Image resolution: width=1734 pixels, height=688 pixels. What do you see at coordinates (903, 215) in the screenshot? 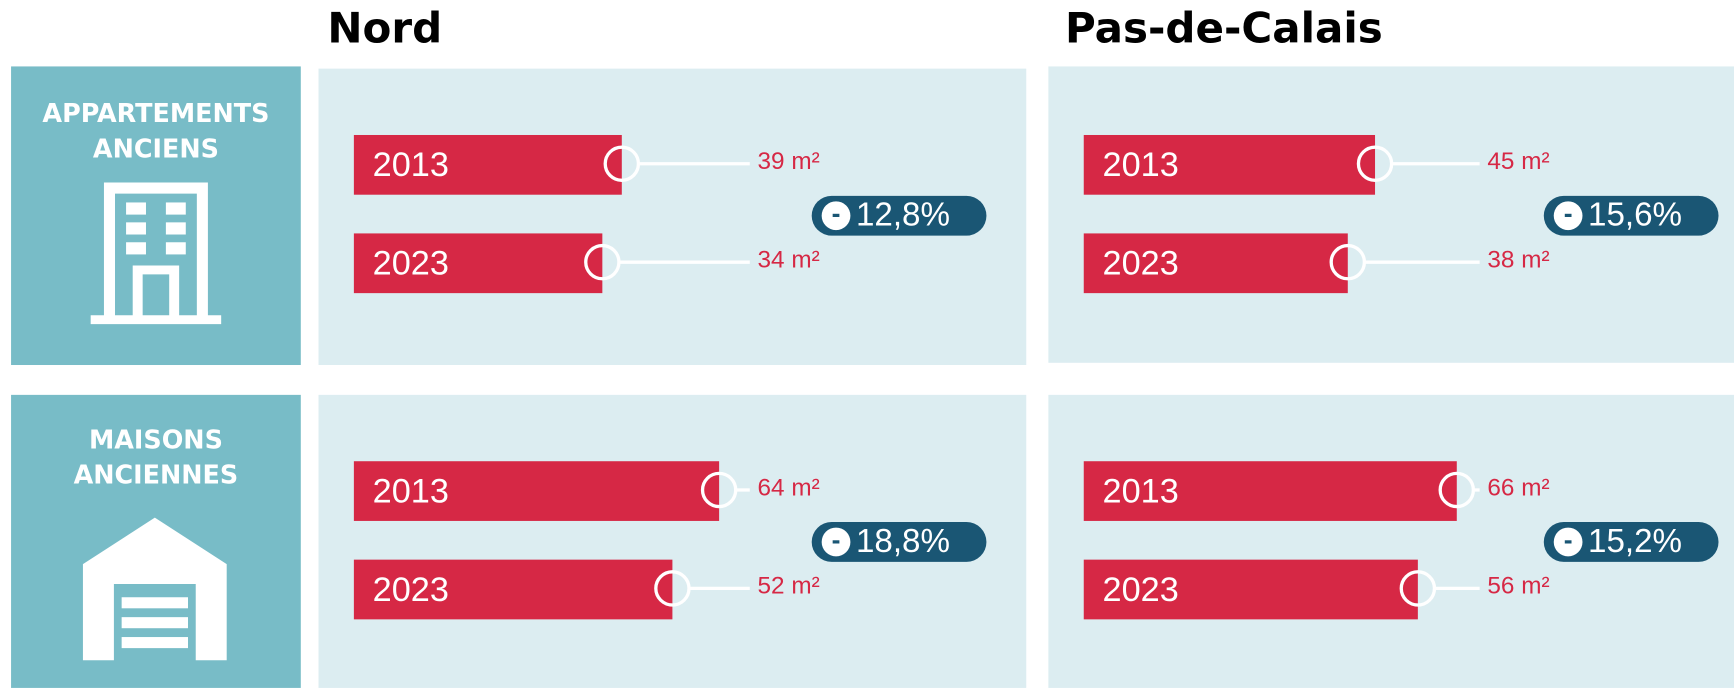
I see `change-label: 12,8%` at bounding box center [903, 215].